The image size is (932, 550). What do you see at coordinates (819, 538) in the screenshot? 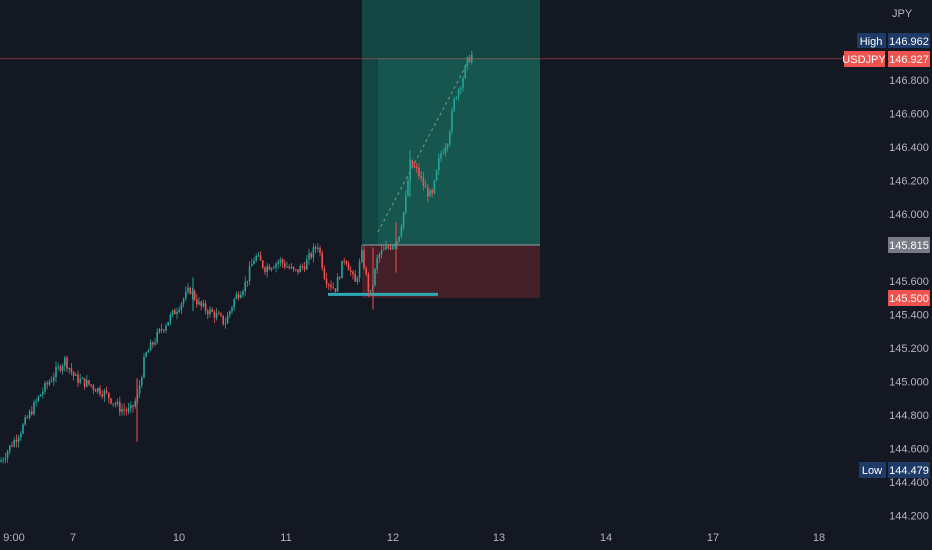
I see `x-tick-label: 18` at bounding box center [819, 538].